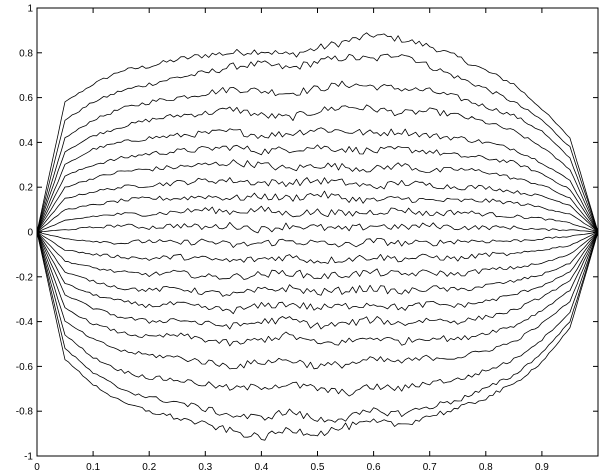 The width and height of the screenshot is (600, 475). I want to click on y-tick-label: -0.4, so click(25, 322).